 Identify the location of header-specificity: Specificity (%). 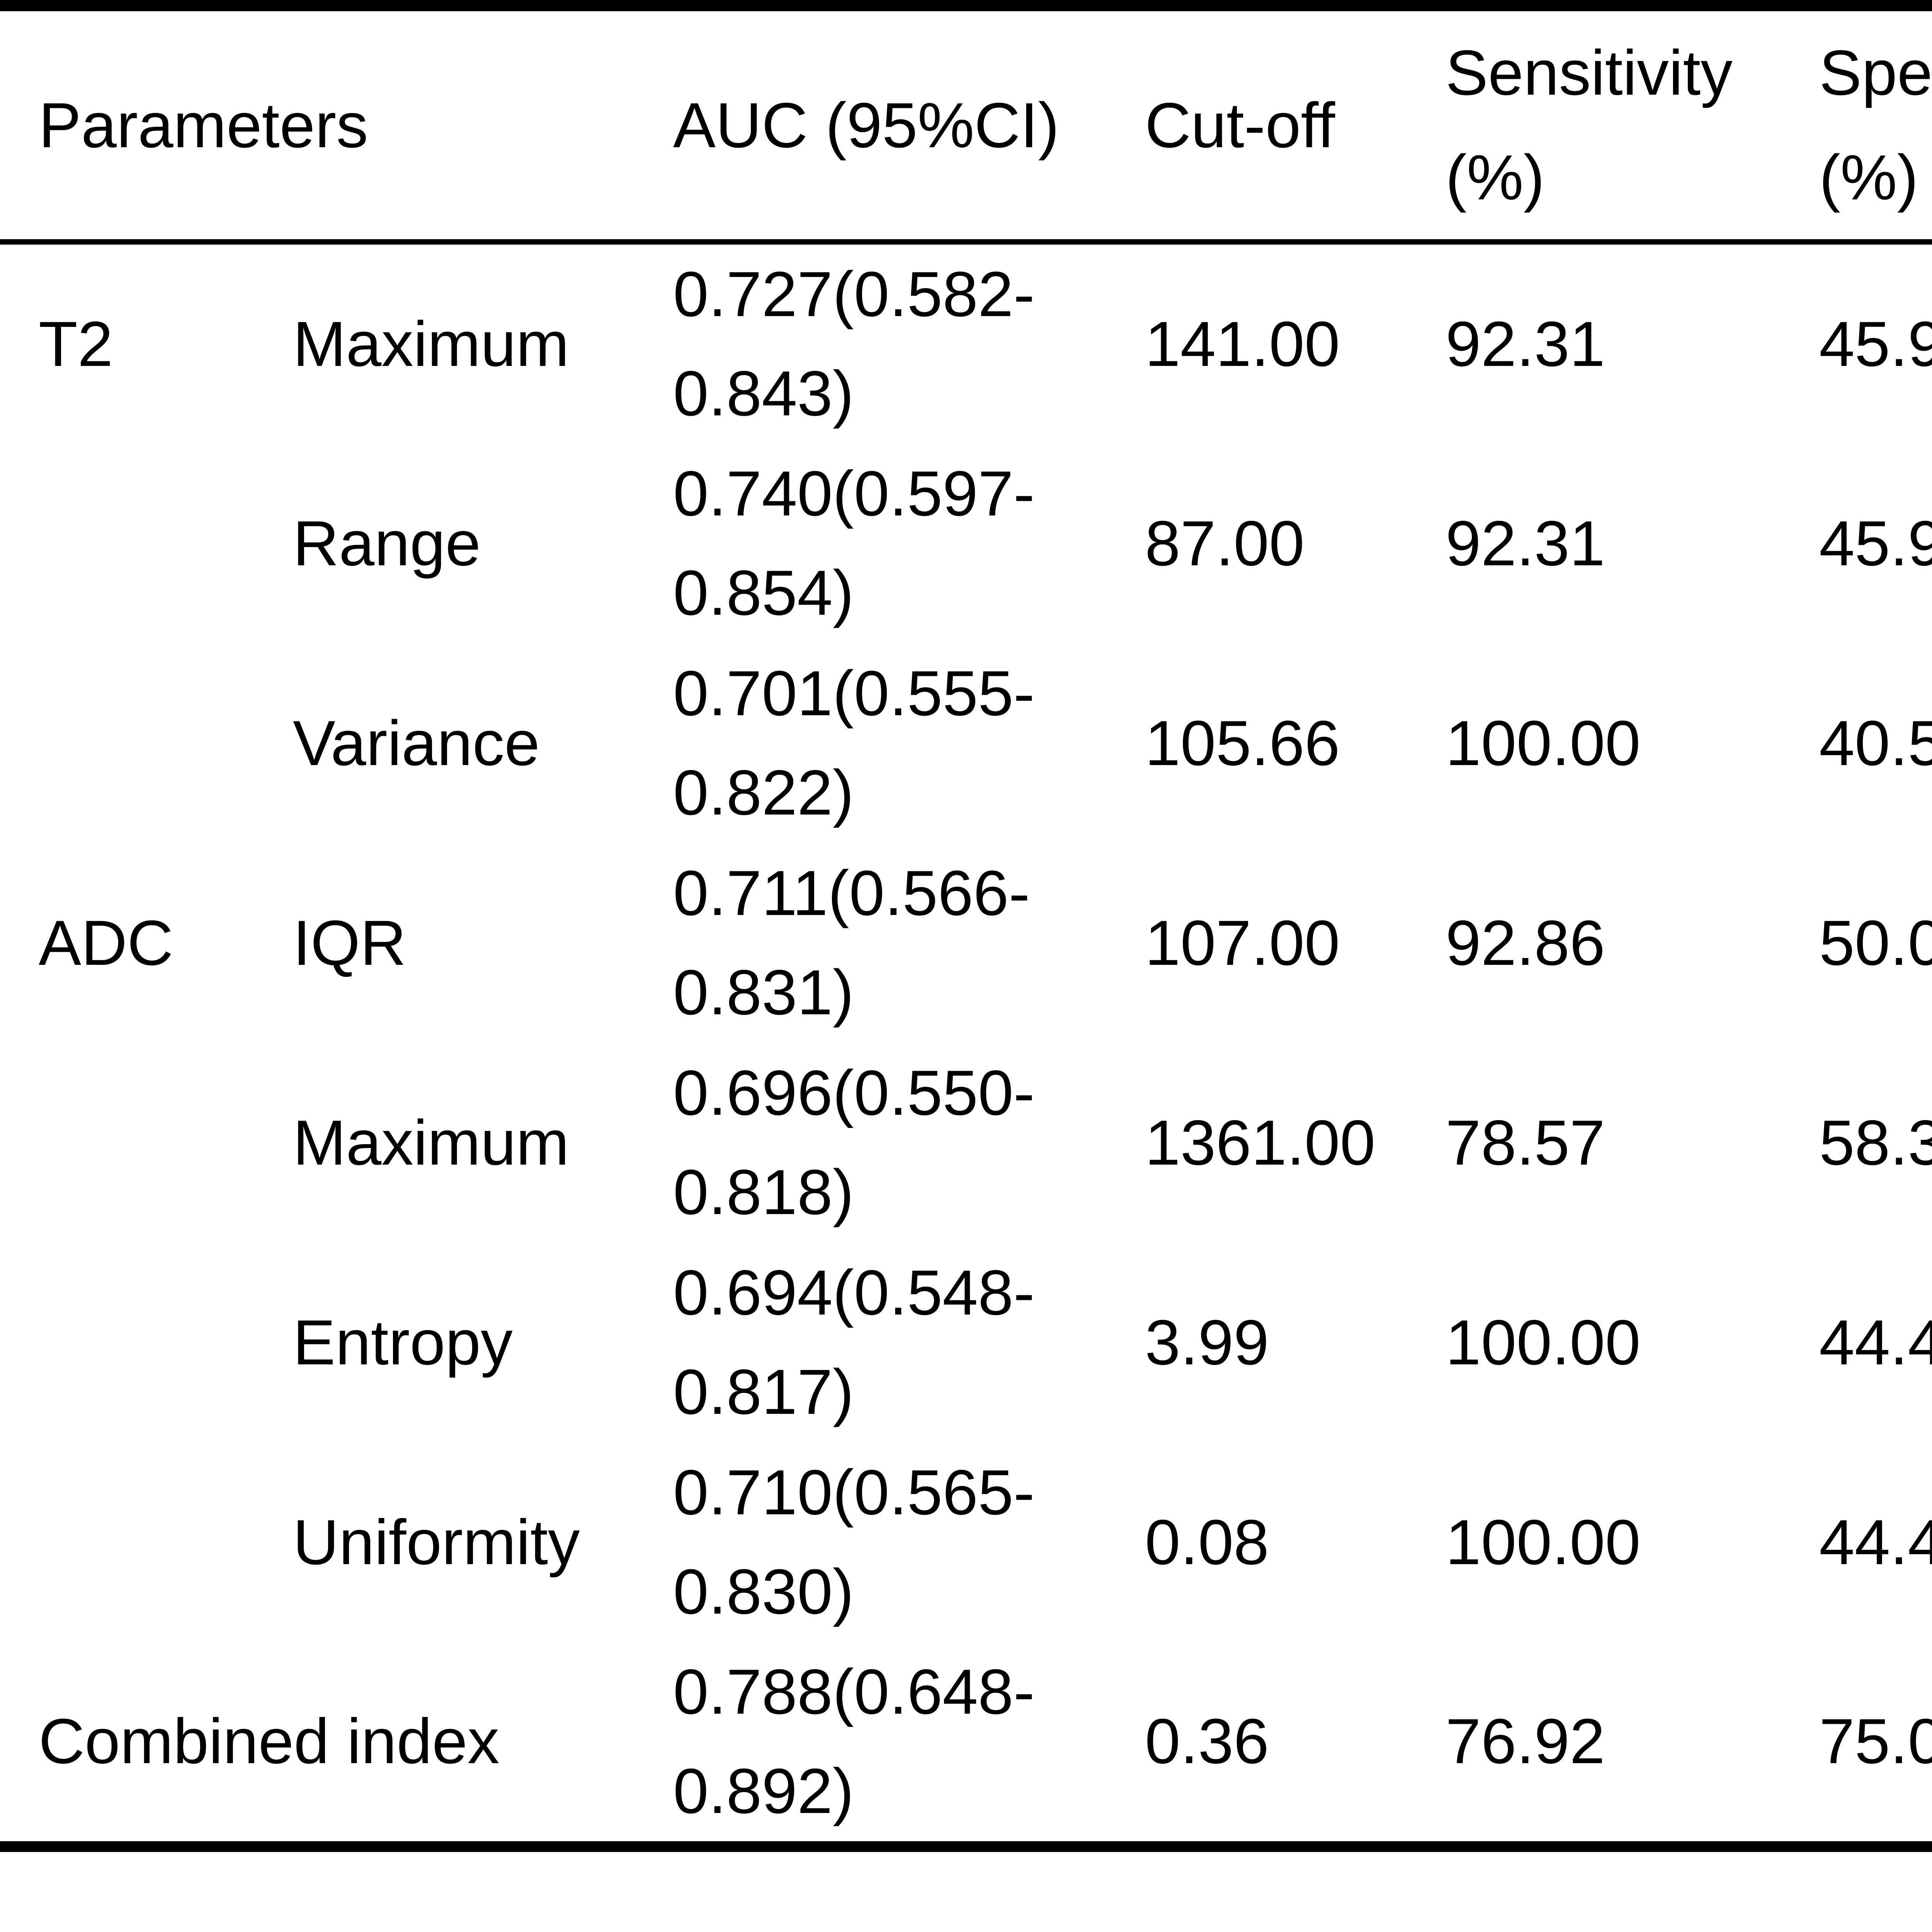
(1875, 125).